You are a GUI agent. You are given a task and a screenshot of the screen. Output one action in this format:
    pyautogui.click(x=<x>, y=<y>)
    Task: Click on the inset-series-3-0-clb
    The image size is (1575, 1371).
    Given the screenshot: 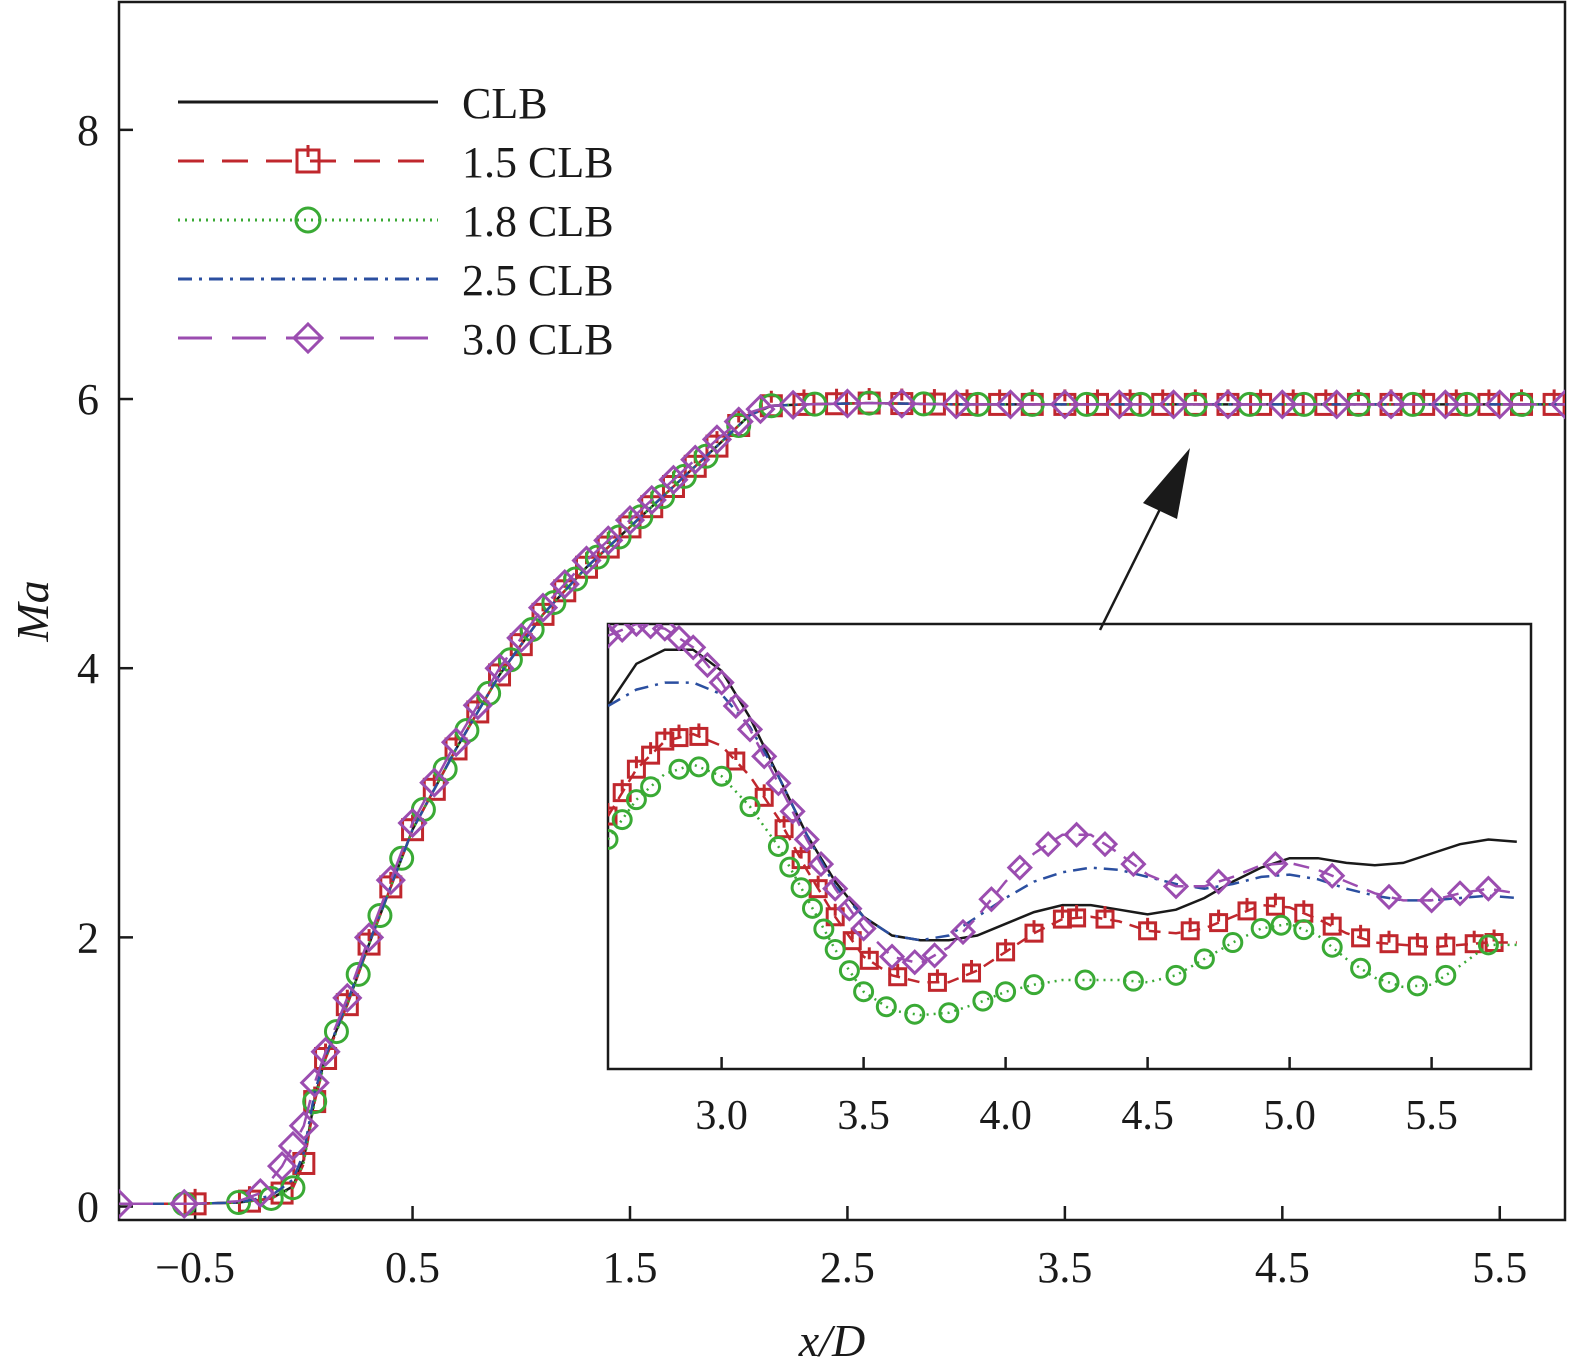 What is the action you would take?
    pyautogui.click(x=1062, y=800)
    